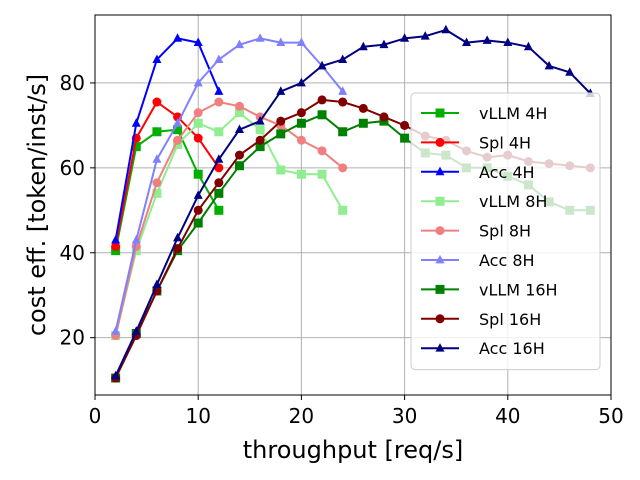  What do you see at coordinates (440, 289) in the screenshot?
I see `legend-marker-vllm-16h` at bounding box center [440, 289].